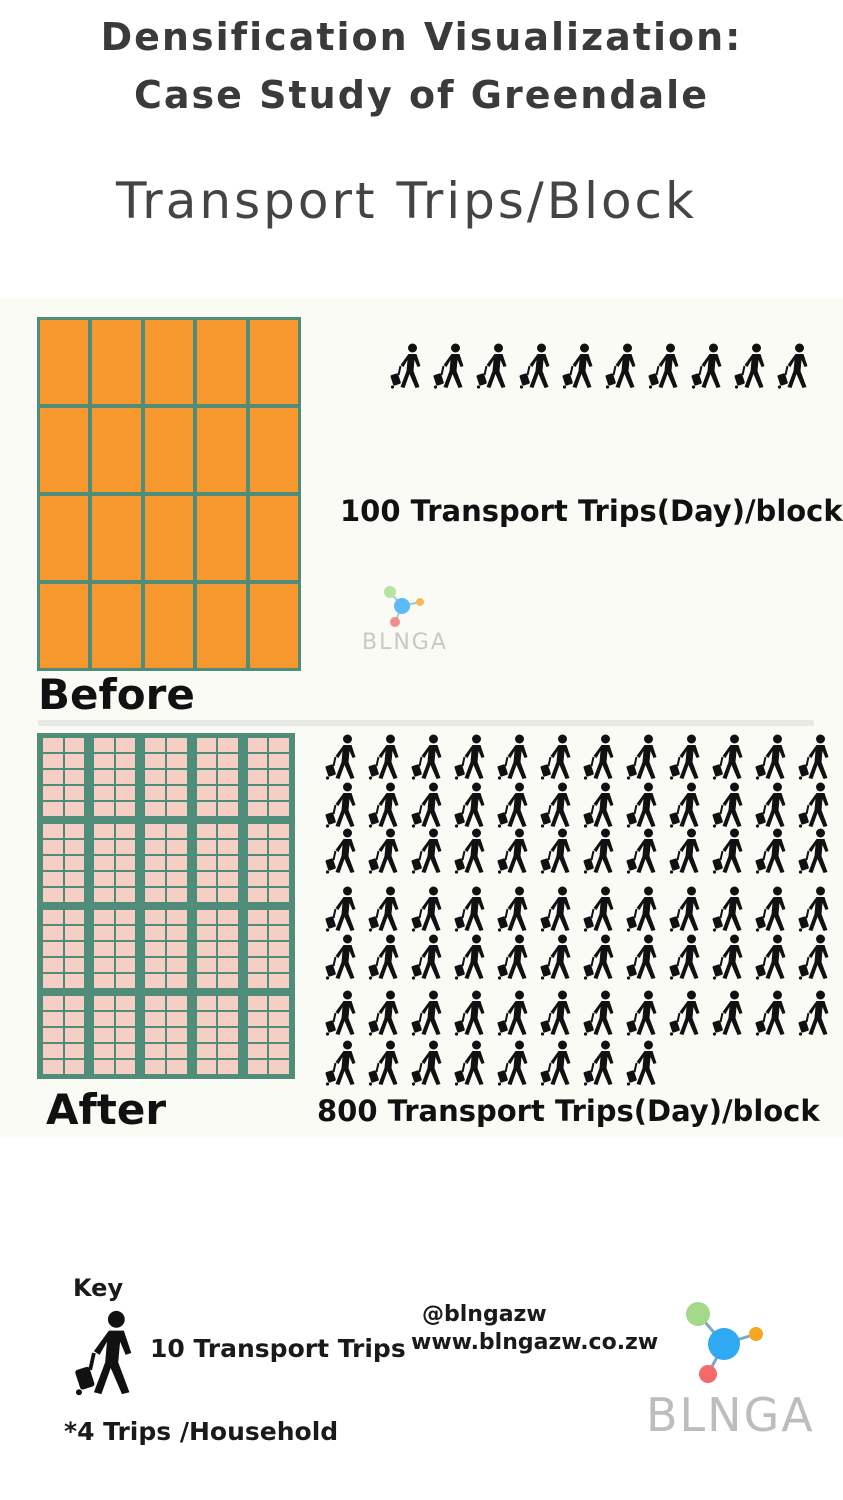  I want to click on after-label: After, so click(106, 1109).